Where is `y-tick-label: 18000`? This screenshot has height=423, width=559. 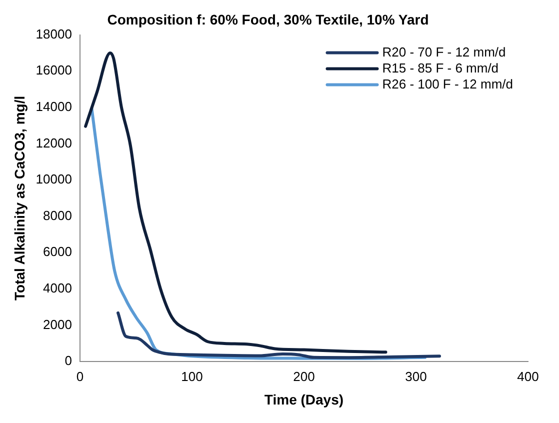 y-tick-label: 18000 is located at coordinates (54, 34).